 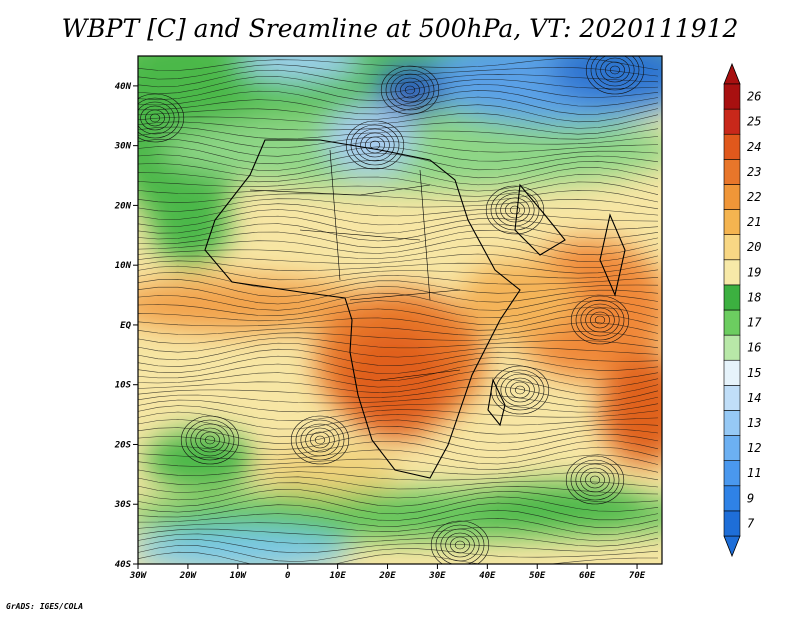 What do you see at coordinates (751, 523) in the screenshot?
I see `colorbar-label: 7` at bounding box center [751, 523].